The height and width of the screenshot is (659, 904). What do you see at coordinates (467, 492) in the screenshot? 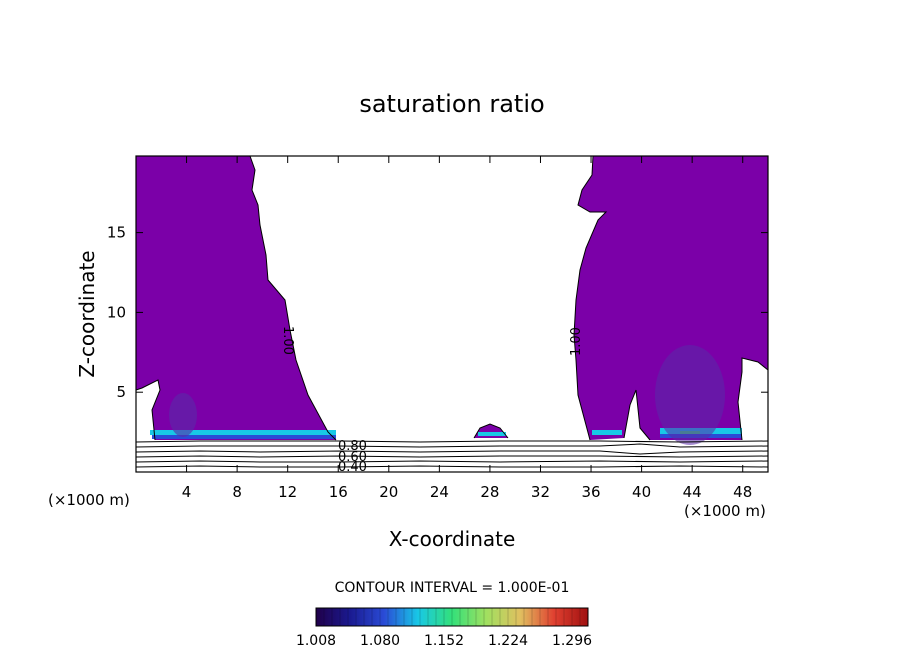
I see `x-tick-labels: 4 8 12 16 20 24 28 32 36 40 44 48` at bounding box center [467, 492].